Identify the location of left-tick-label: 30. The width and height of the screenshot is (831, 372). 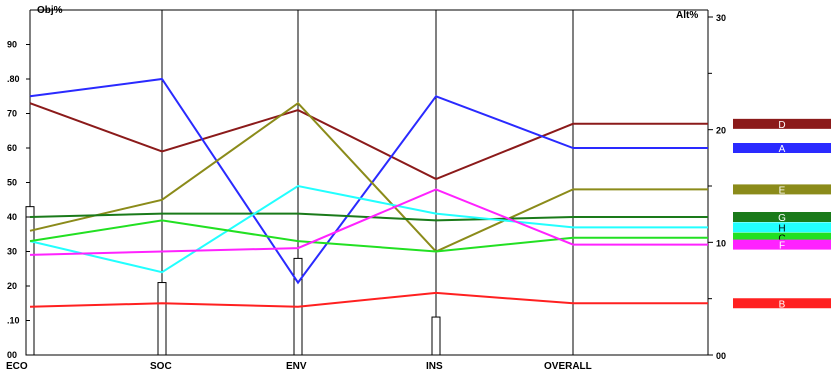
(12, 252).